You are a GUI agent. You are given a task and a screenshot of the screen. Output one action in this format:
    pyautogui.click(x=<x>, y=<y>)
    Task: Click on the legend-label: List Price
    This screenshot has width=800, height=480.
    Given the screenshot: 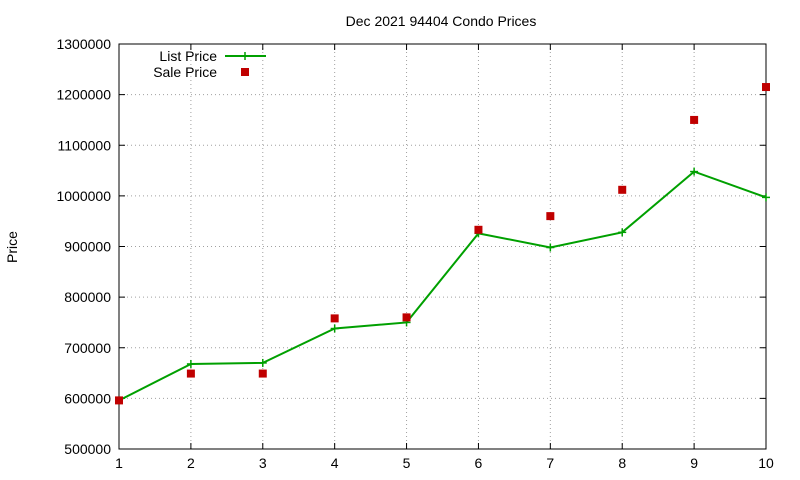 What is the action you would take?
    pyautogui.click(x=188, y=56)
    